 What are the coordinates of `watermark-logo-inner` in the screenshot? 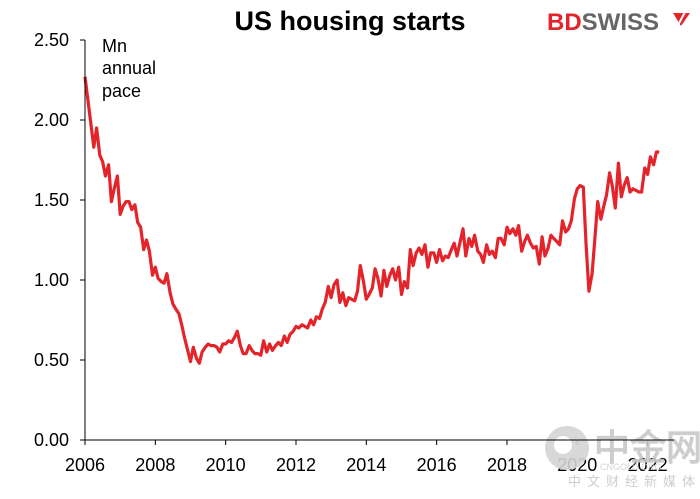 It's located at (563, 445).